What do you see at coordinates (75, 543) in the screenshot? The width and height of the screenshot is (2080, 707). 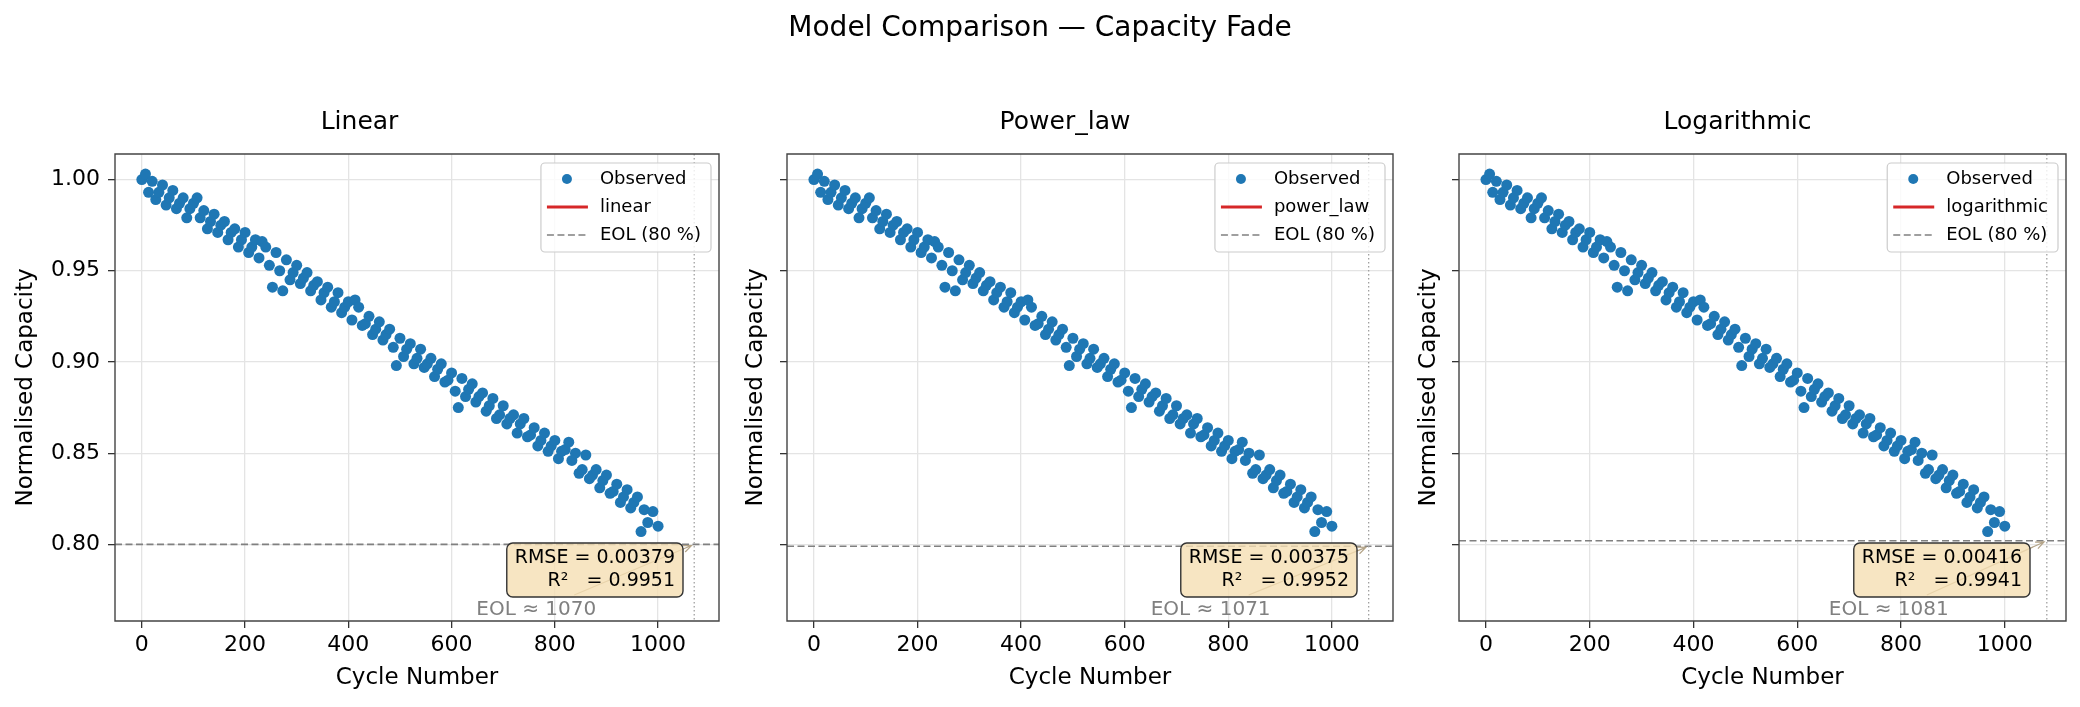 I see `y-tick-label: 0.80` at bounding box center [75, 543].